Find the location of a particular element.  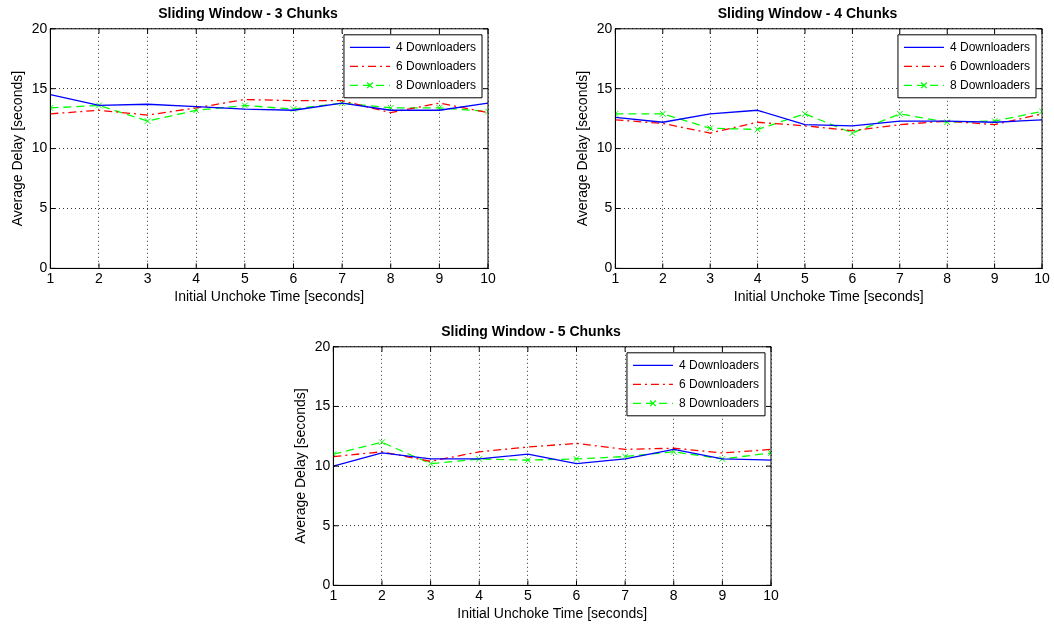

line-series is located at coordinates (269, 107).